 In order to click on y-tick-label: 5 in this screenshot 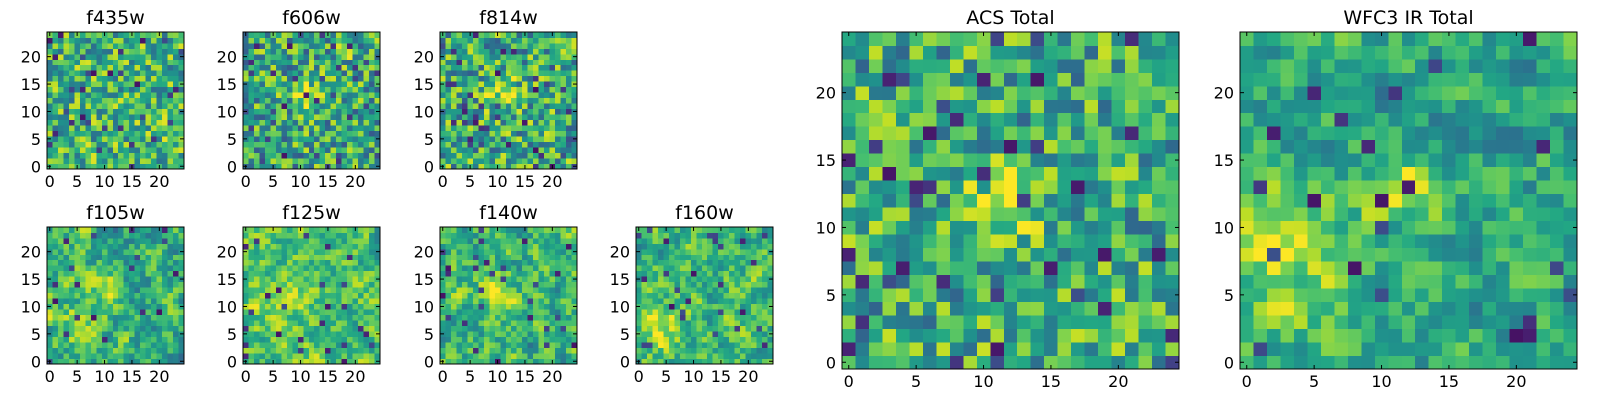, I will do `click(429, 334)`.